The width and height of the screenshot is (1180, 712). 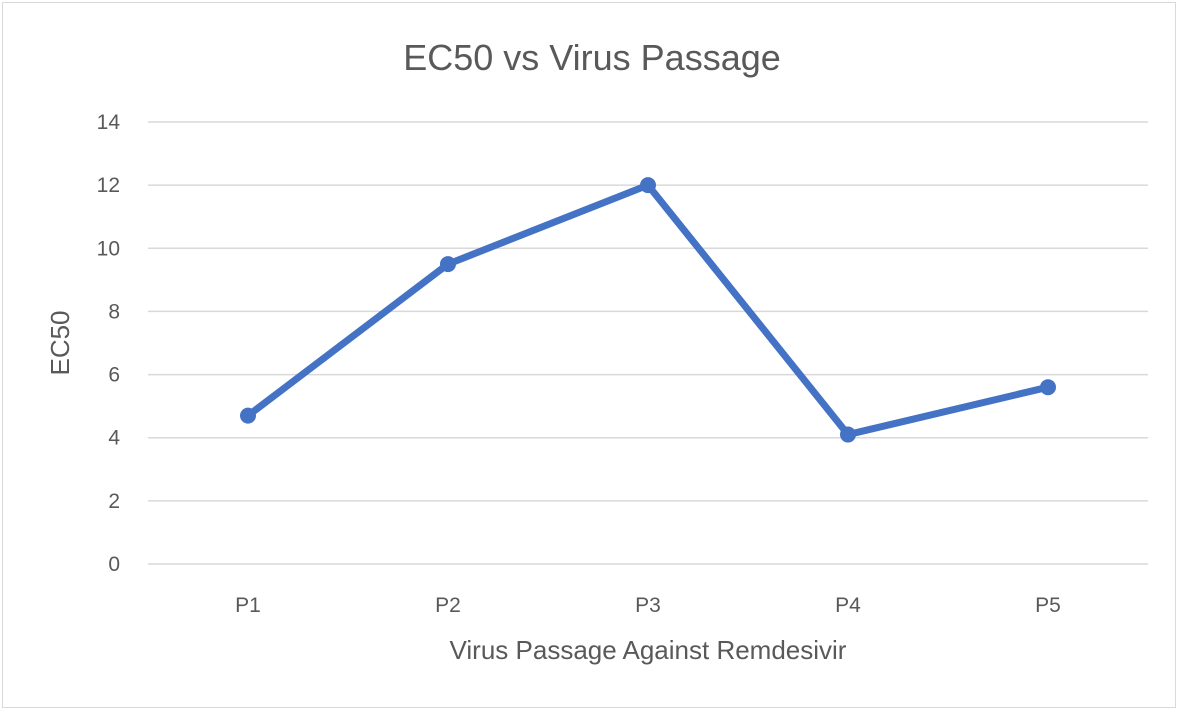 What do you see at coordinates (648, 650) in the screenshot?
I see `x-axis-title: Virus Passage Against Remdesivir` at bounding box center [648, 650].